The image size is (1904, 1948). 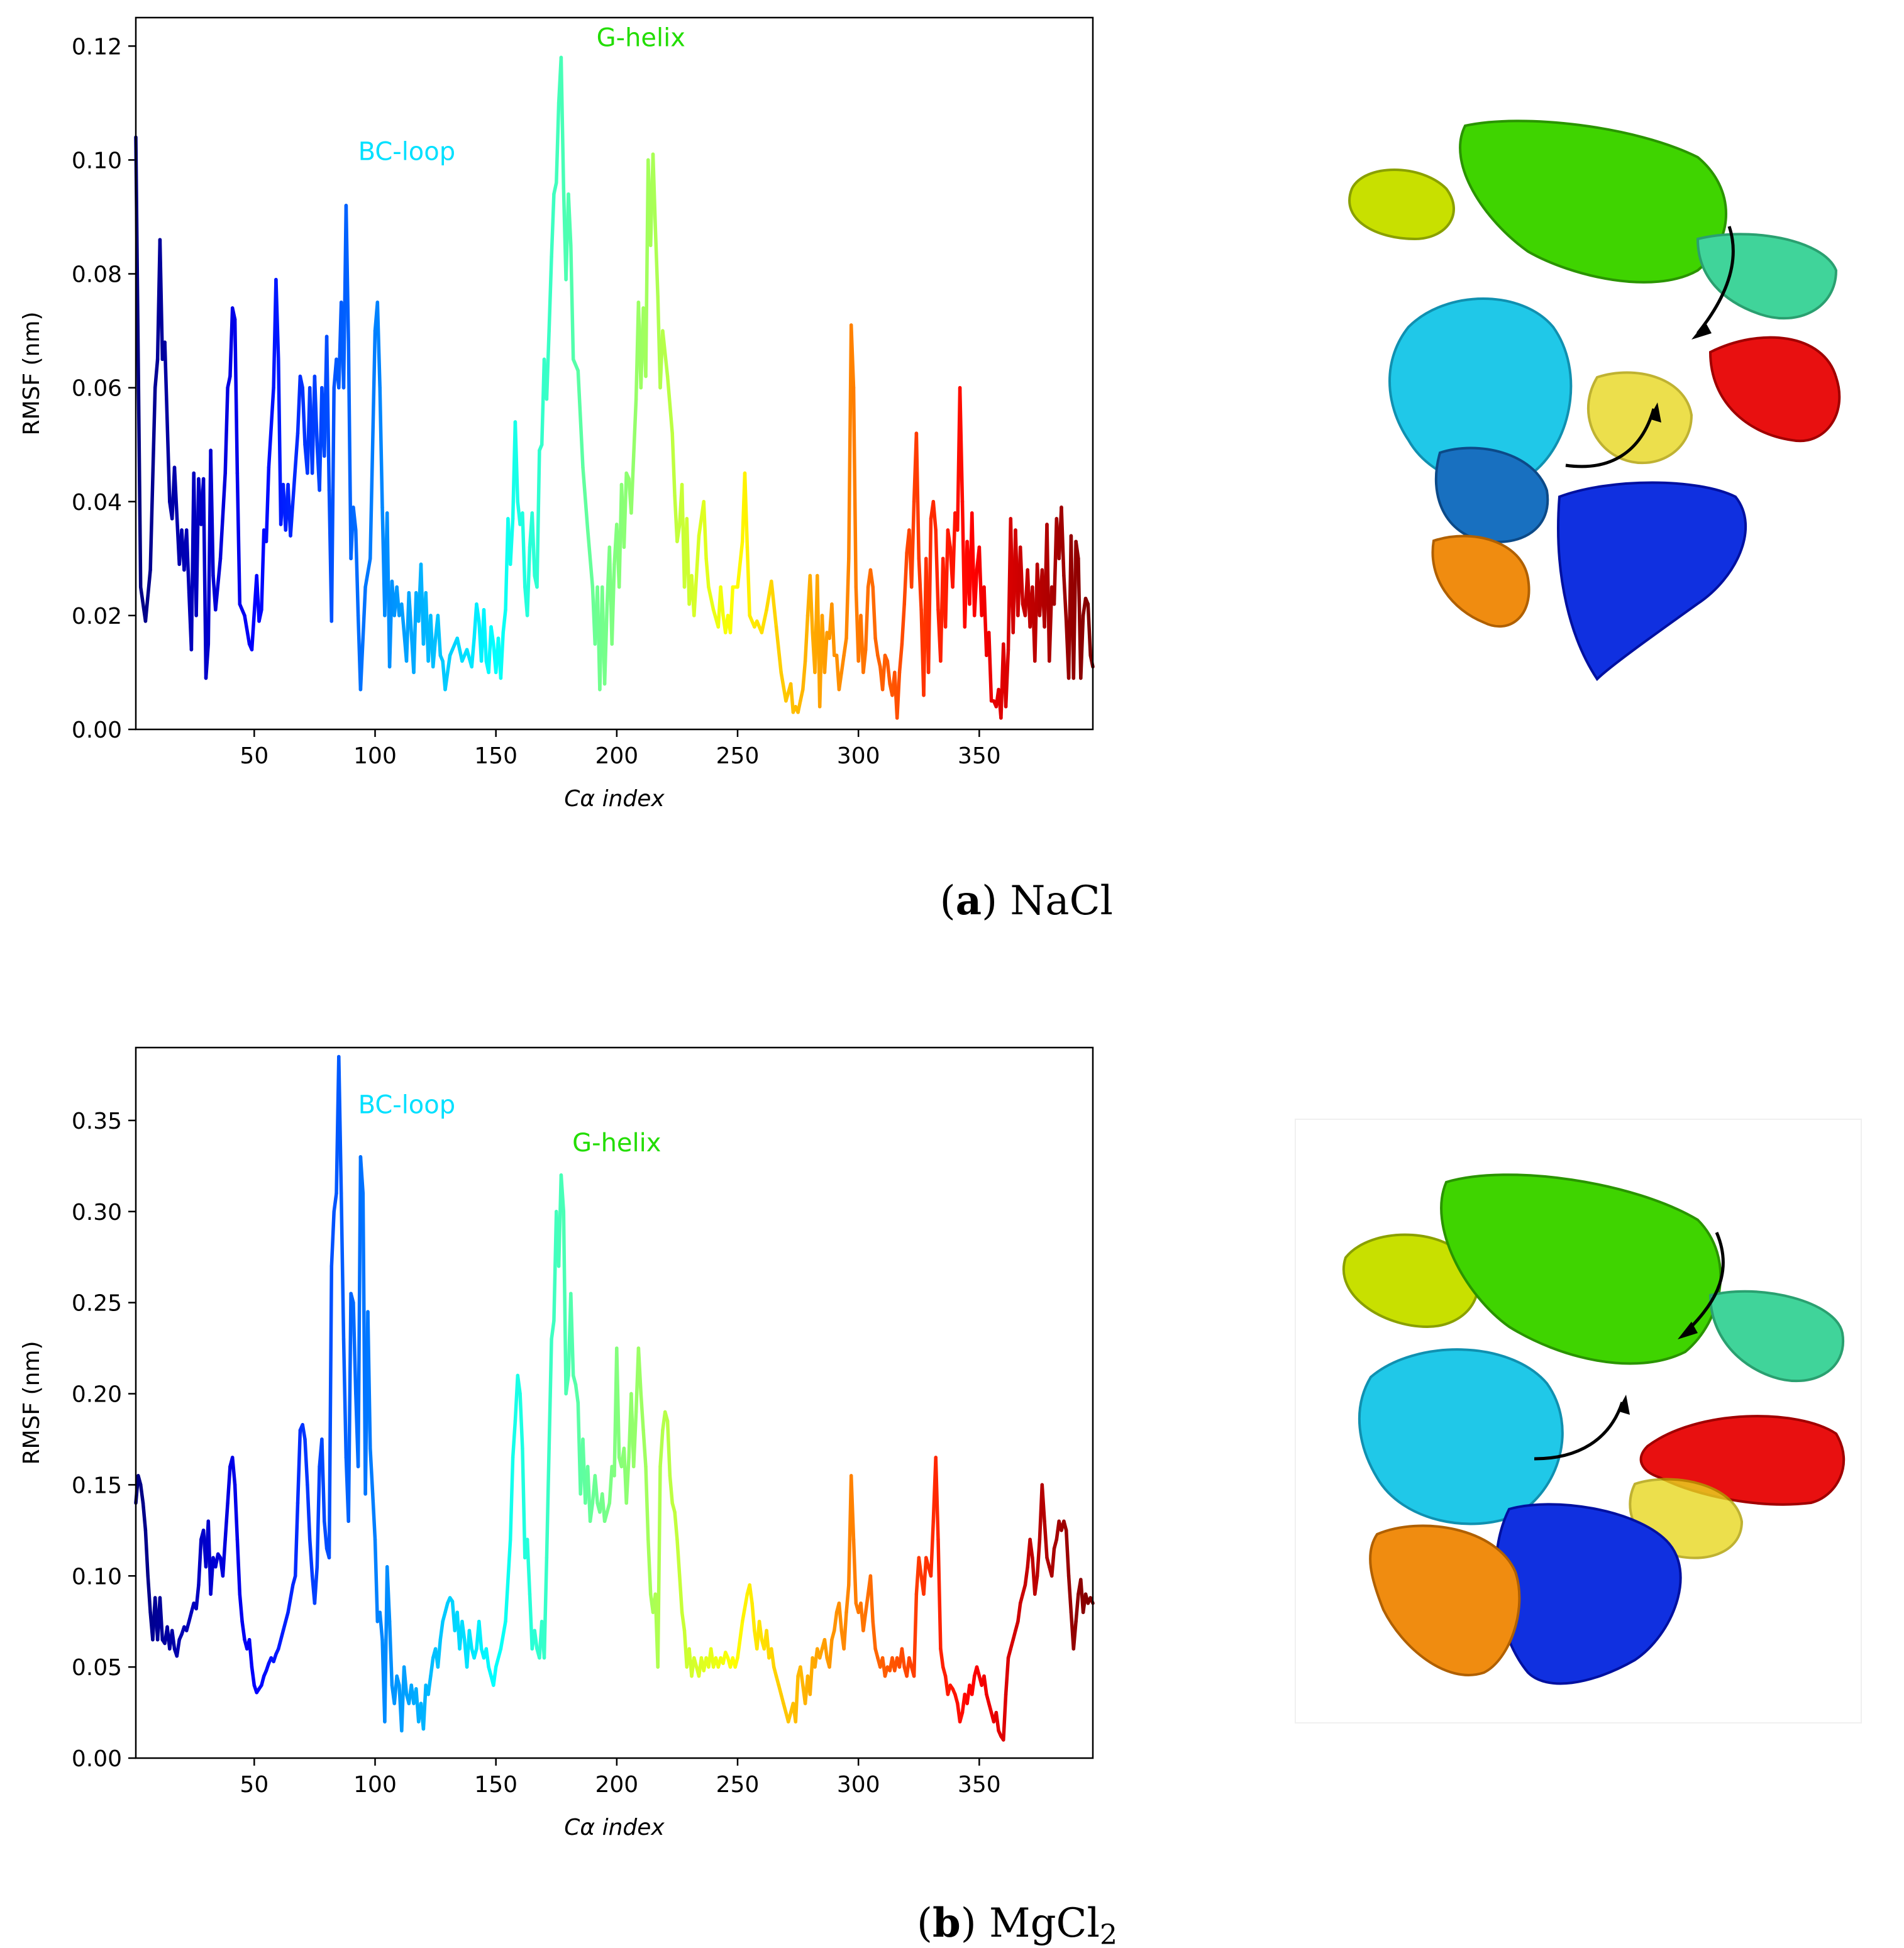 I want to click on x-axis-label: Cα index, so click(x=614, y=799).